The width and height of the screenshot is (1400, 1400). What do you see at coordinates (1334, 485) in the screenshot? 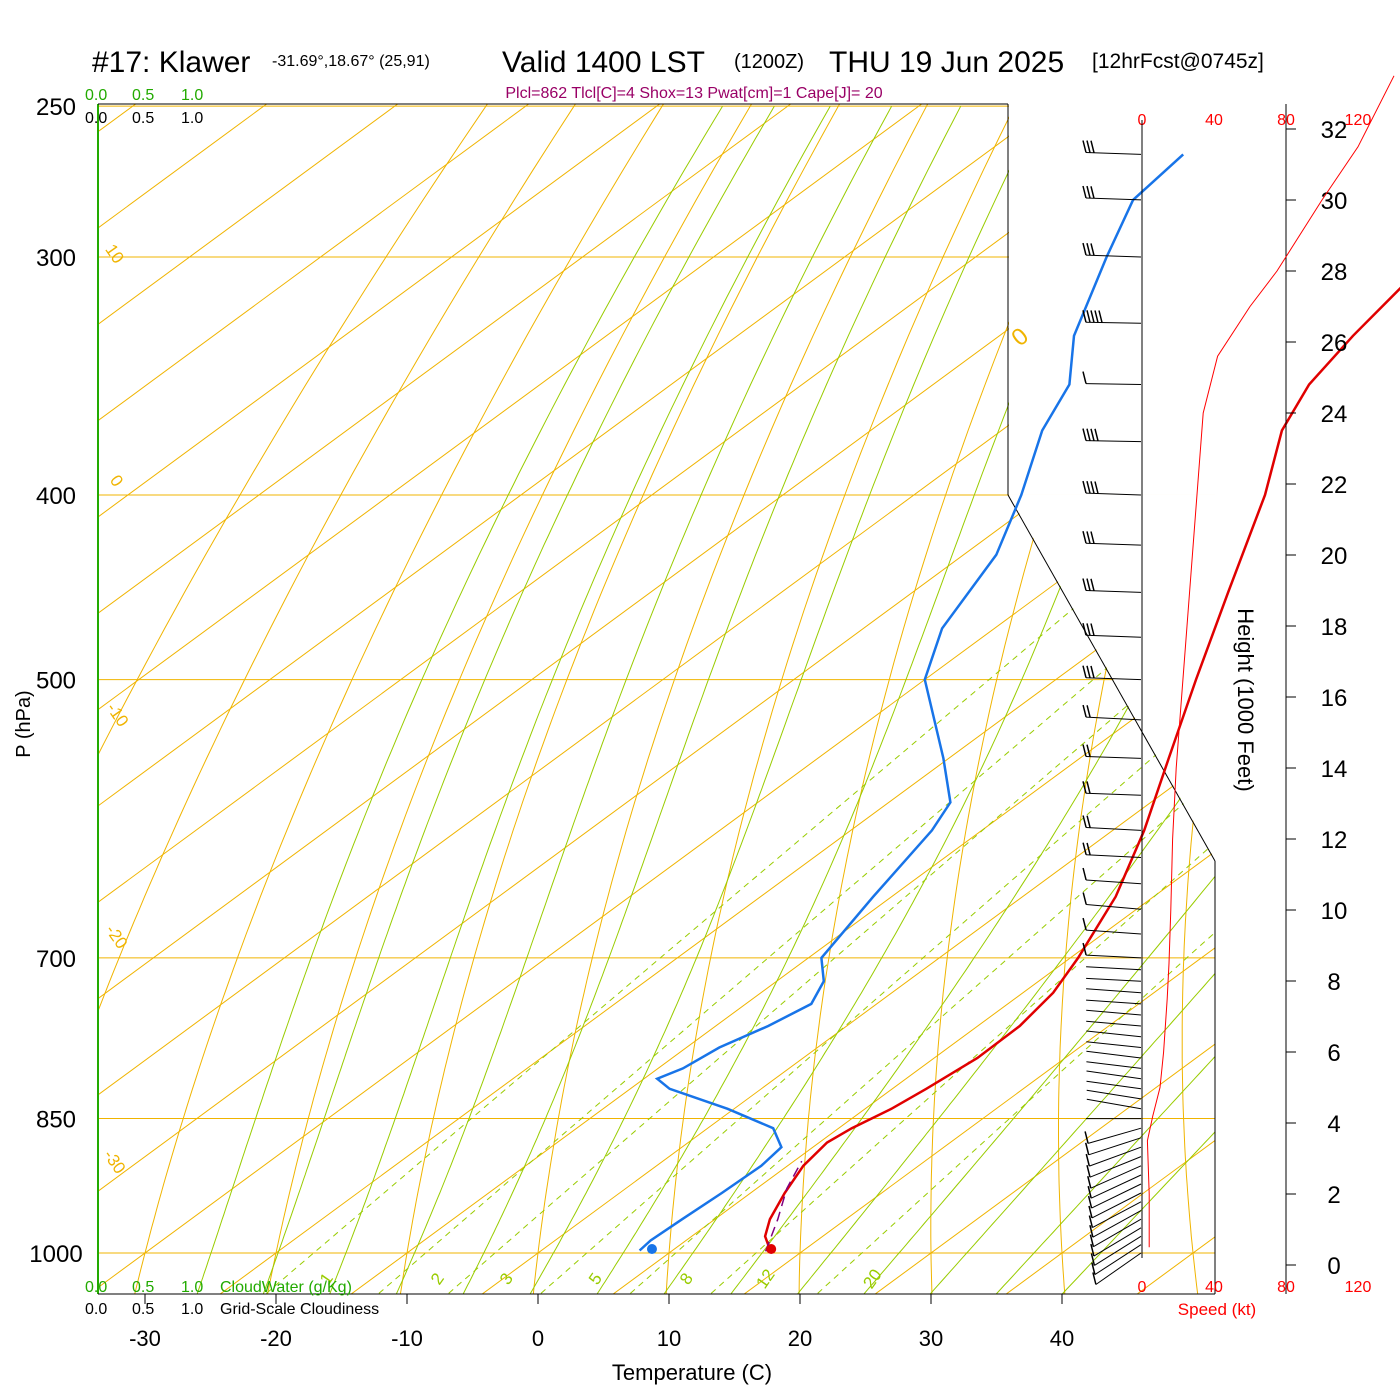
I see `height-tick-label: 22` at bounding box center [1334, 485].